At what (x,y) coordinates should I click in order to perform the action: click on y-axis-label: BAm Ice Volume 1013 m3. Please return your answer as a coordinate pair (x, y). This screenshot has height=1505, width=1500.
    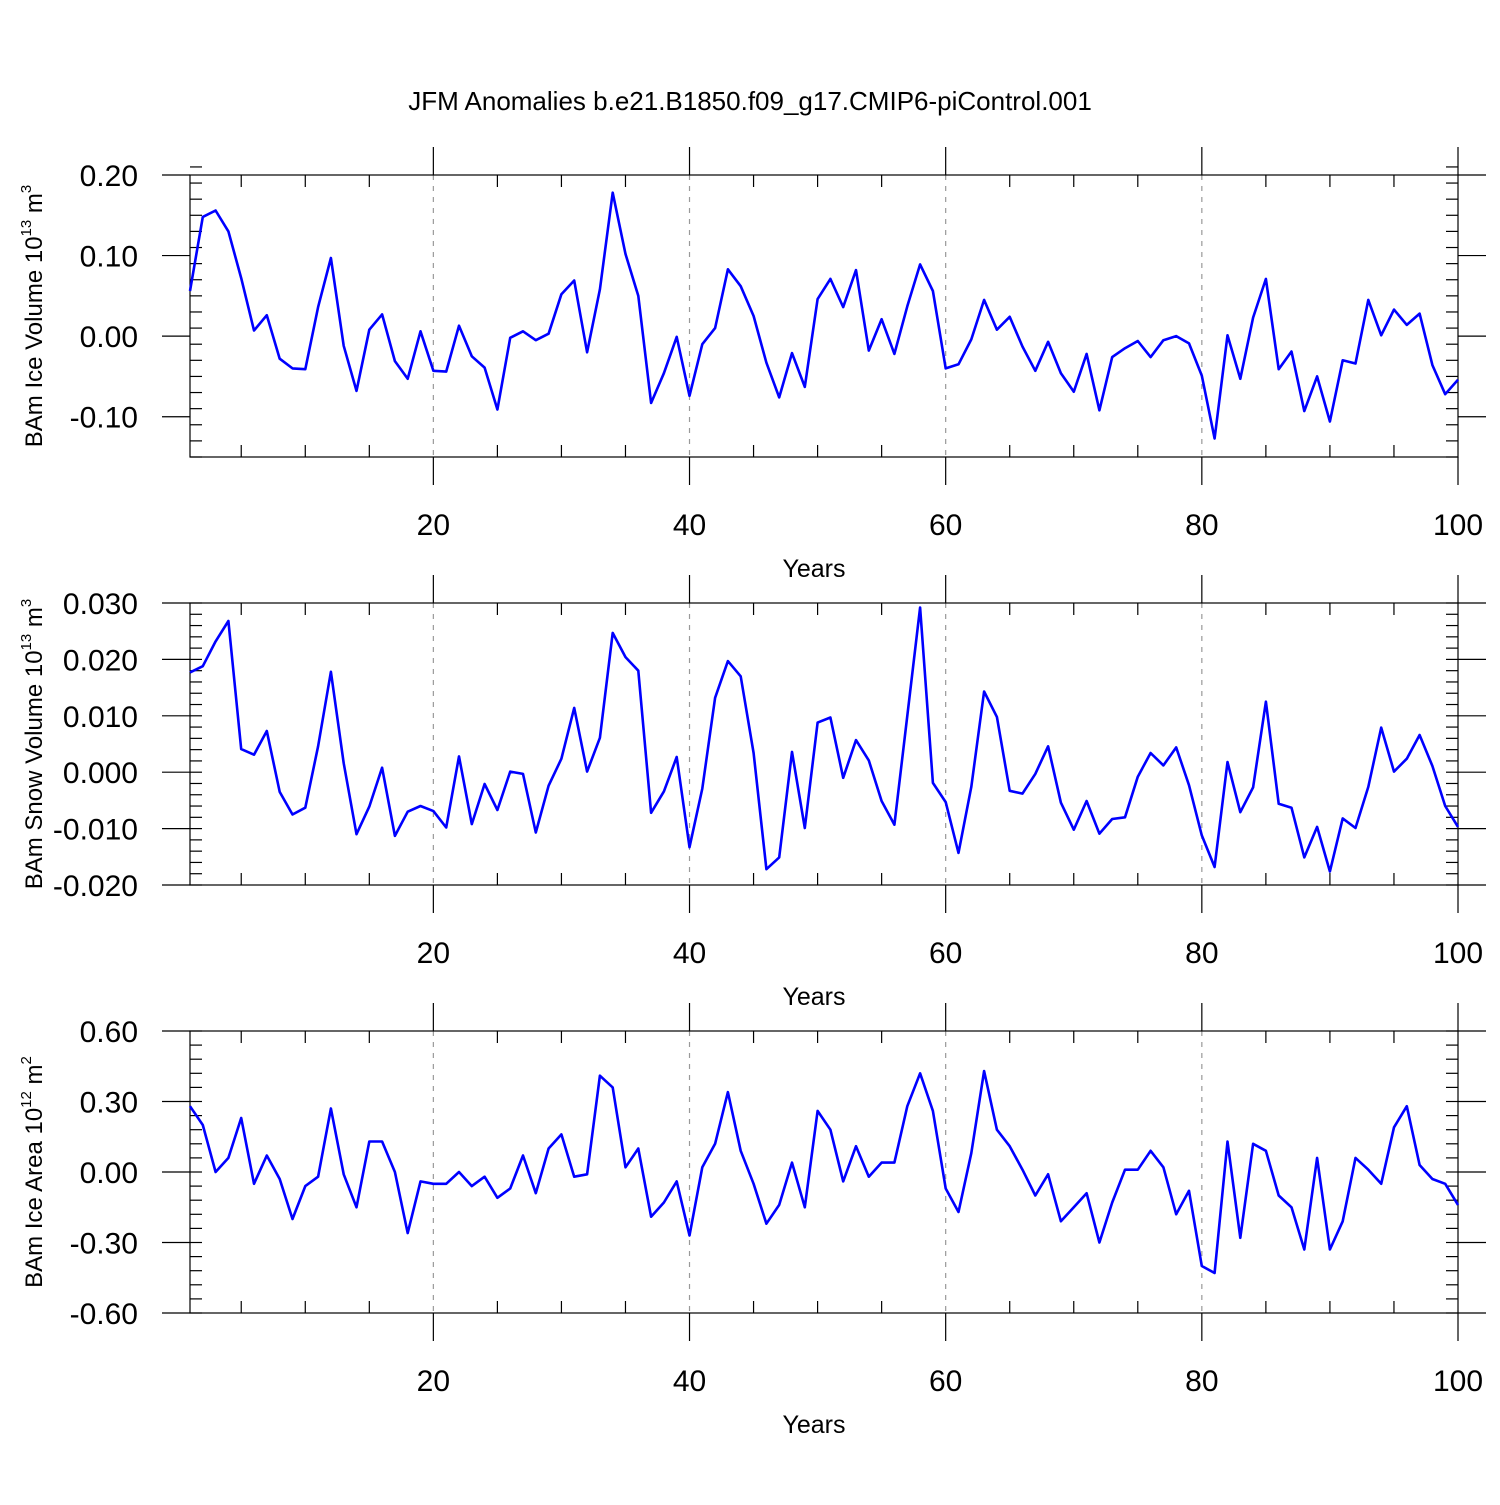
    Looking at the image, I should click on (33, 316).